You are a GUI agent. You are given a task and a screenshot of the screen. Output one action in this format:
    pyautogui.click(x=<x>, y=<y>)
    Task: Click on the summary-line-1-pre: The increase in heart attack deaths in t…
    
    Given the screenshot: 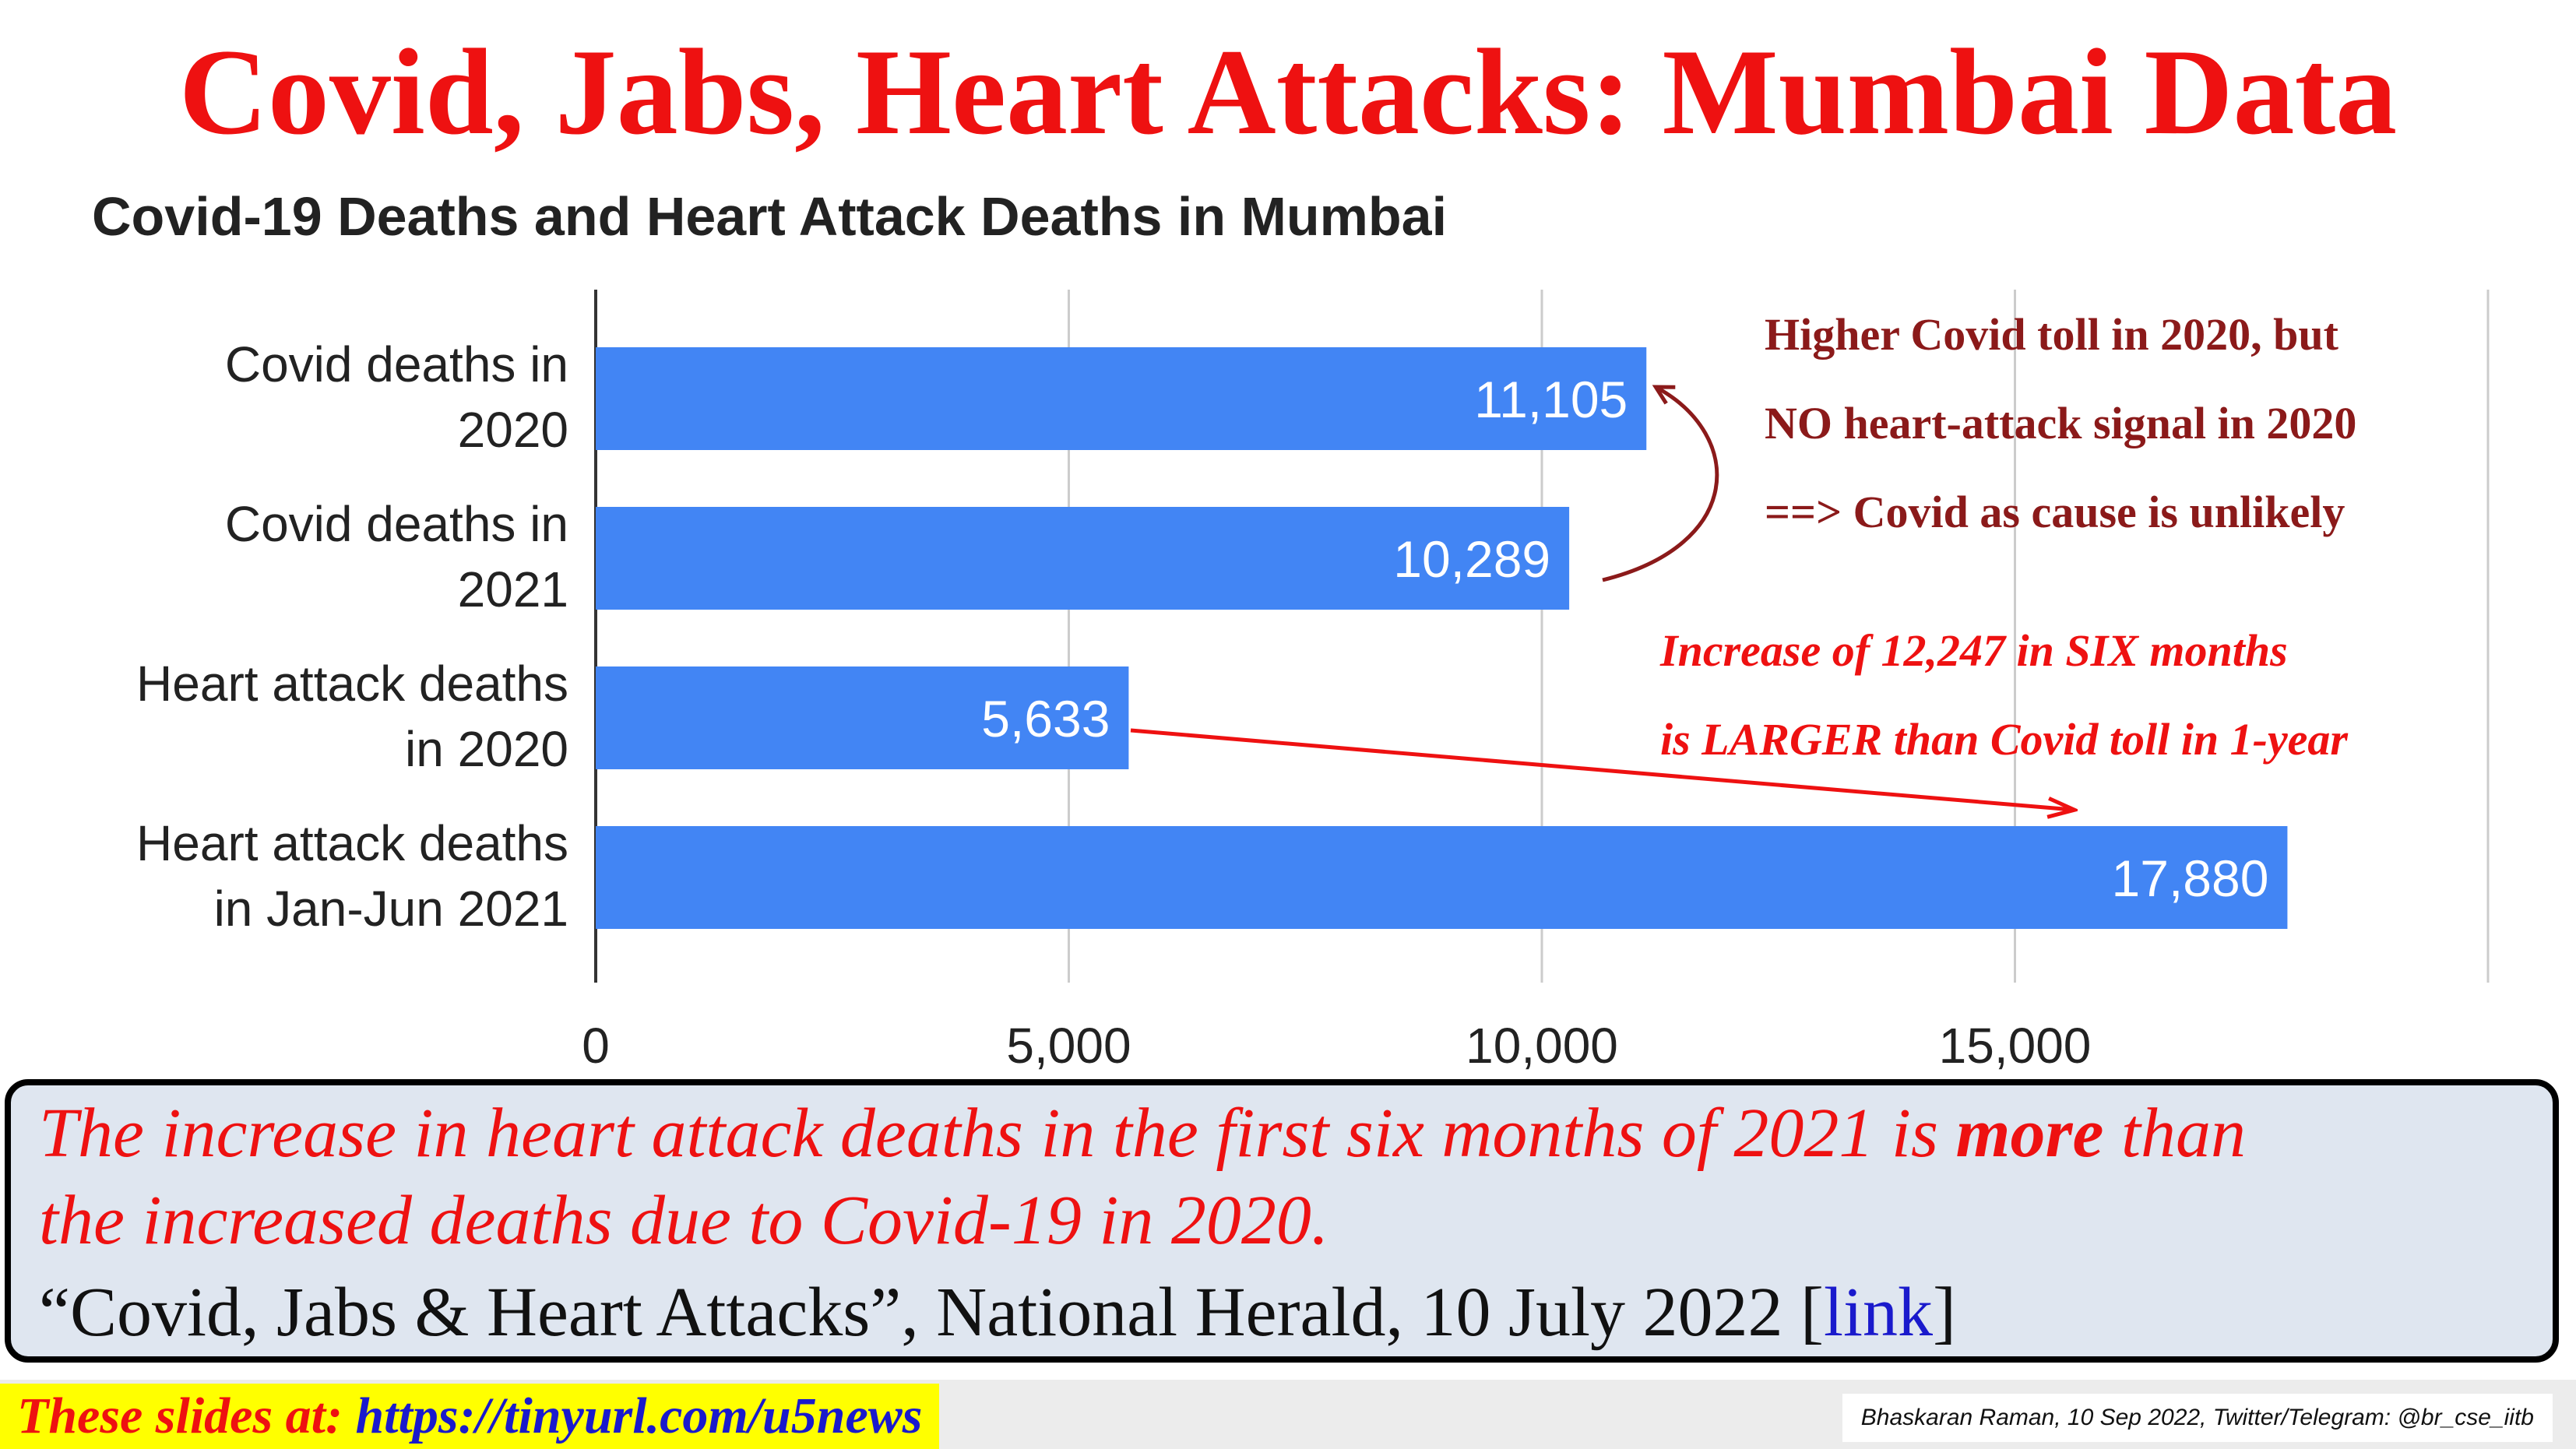 What is the action you would take?
    pyautogui.click(x=997, y=1134)
    